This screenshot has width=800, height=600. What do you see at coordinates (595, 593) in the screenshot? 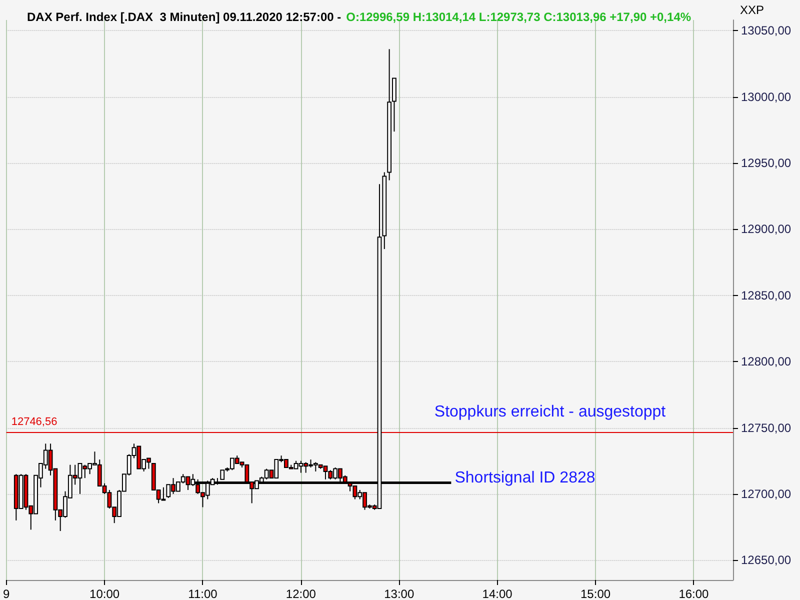
I see `x-tick-label: 15:00` at bounding box center [595, 593].